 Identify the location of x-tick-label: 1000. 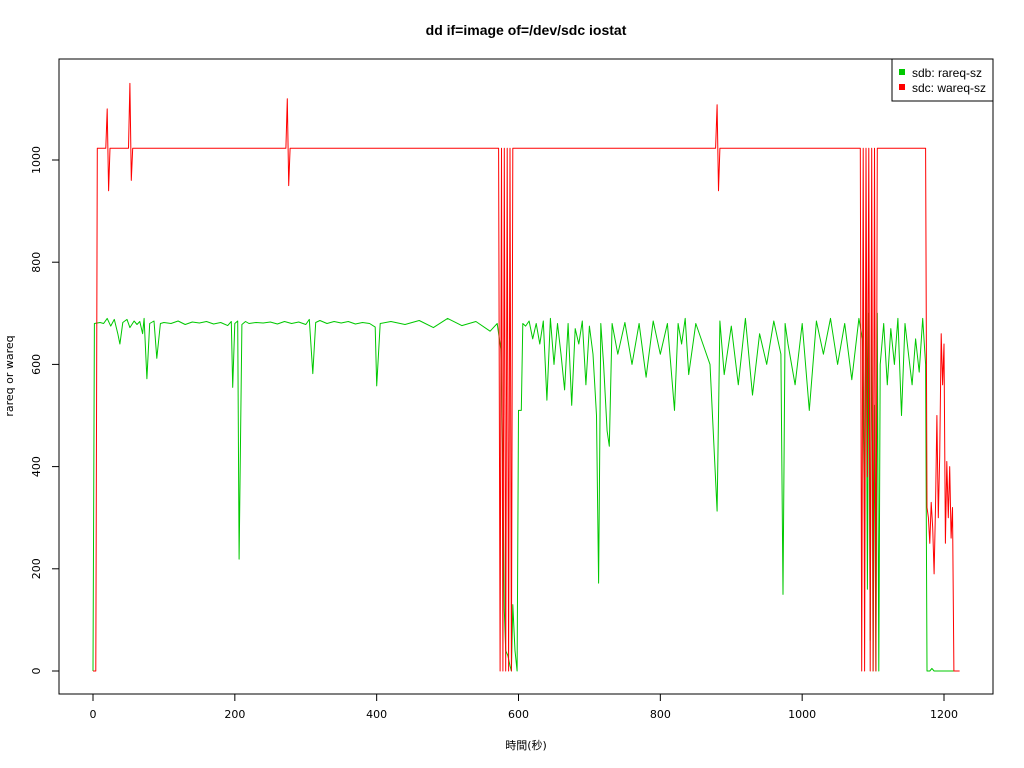
(802, 714).